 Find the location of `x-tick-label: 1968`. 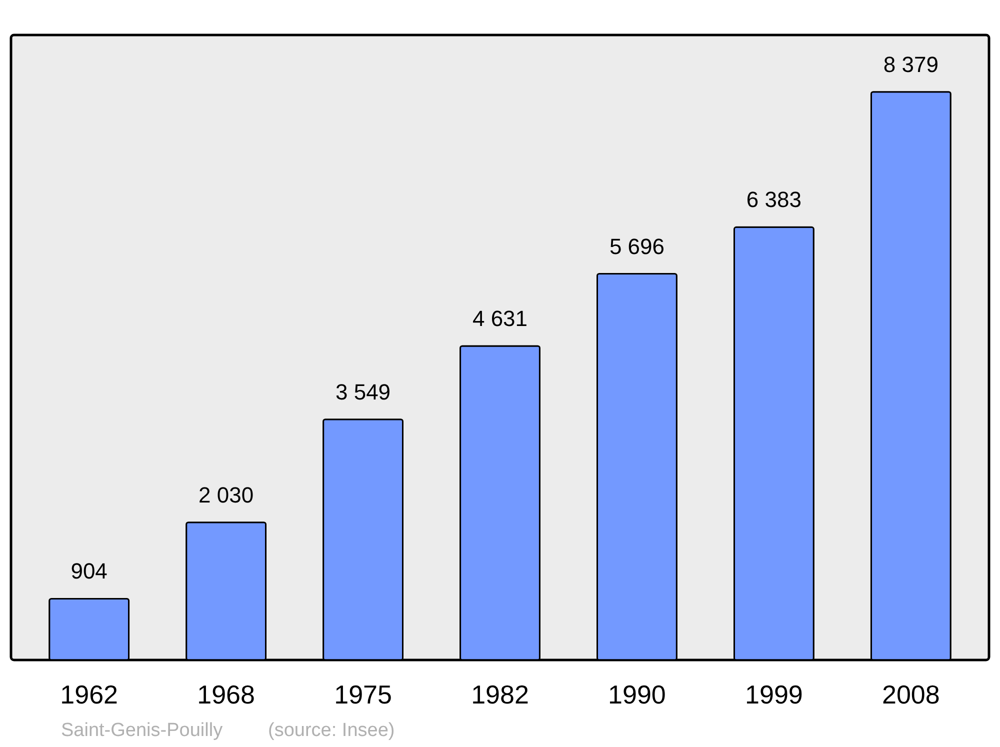

x-tick-label: 1968 is located at coordinates (226, 695).